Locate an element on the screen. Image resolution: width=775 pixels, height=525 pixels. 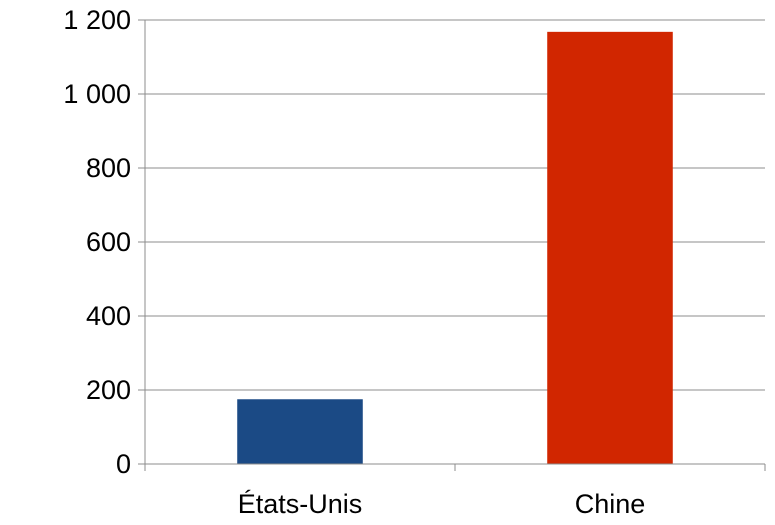
x-tick-labels: États-Unis Chine is located at coordinates (442, 504).